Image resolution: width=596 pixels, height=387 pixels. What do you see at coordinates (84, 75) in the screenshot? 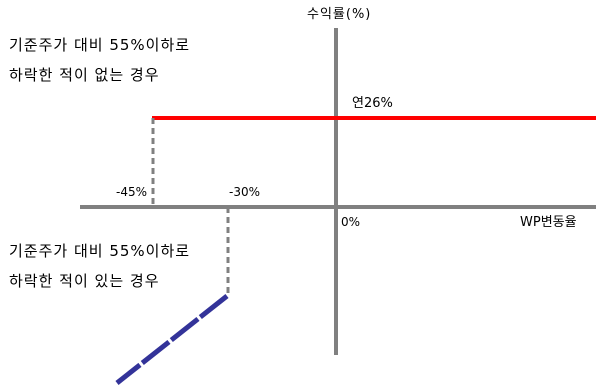
I see `upper-note-line2: 하락한 적이 없는 경우` at bounding box center [84, 75].